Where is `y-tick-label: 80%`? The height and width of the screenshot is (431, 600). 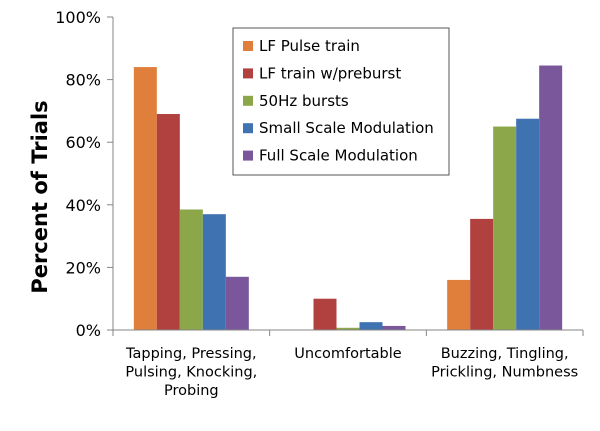 y-tick-label: 80% is located at coordinates (83, 80).